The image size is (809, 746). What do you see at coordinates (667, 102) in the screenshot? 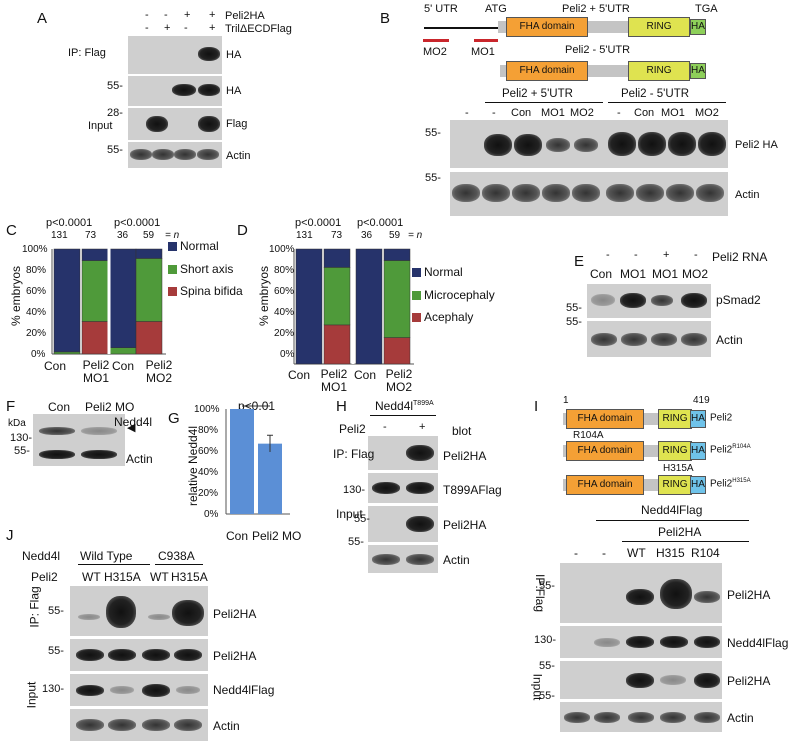
I see `b-group2-underline` at bounding box center [667, 102].